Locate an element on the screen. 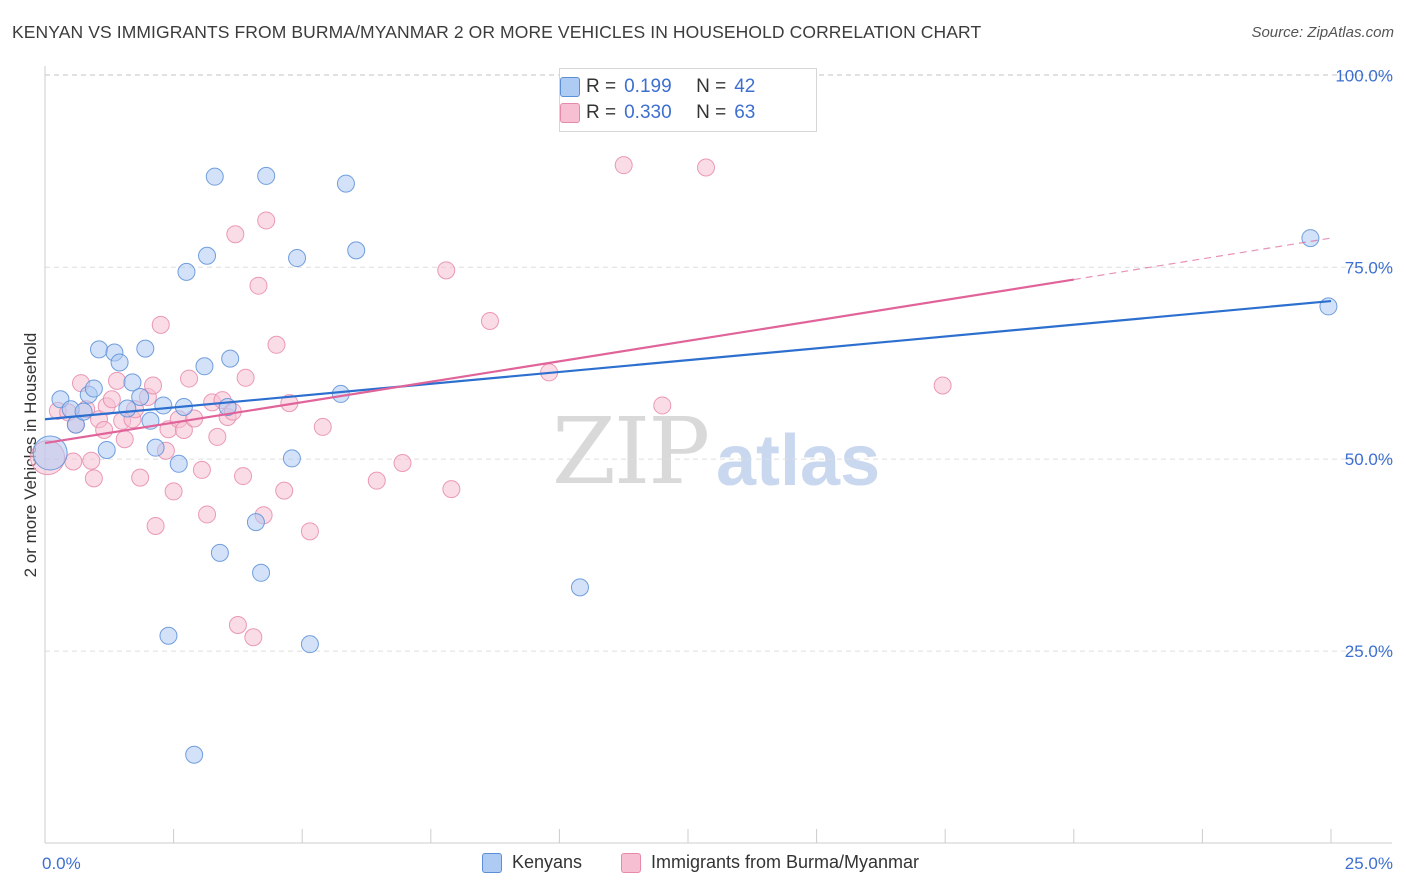 The image size is (1406, 892). watermark-zip: ZIP is located at coordinates (631, 451).